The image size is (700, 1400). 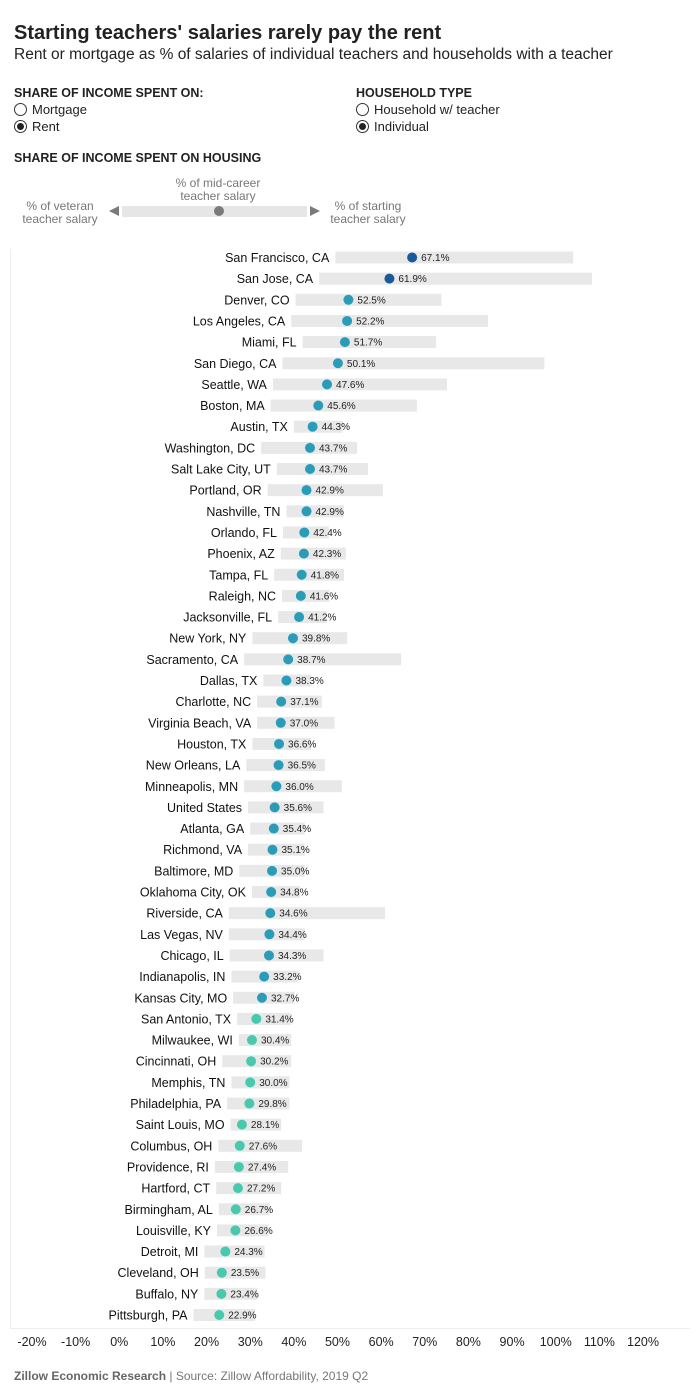 I want to click on value-label: 37.1%, so click(x=304, y=702).